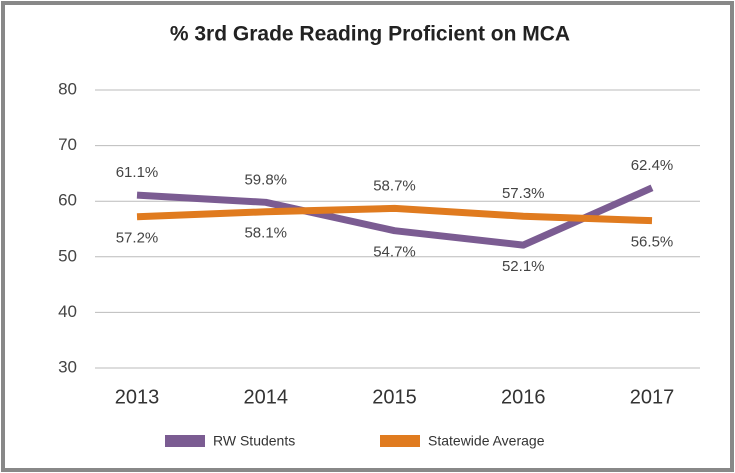 This screenshot has width=735, height=473. What do you see at coordinates (67, 144) in the screenshot?
I see `y-tick-label: 70` at bounding box center [67, 144].